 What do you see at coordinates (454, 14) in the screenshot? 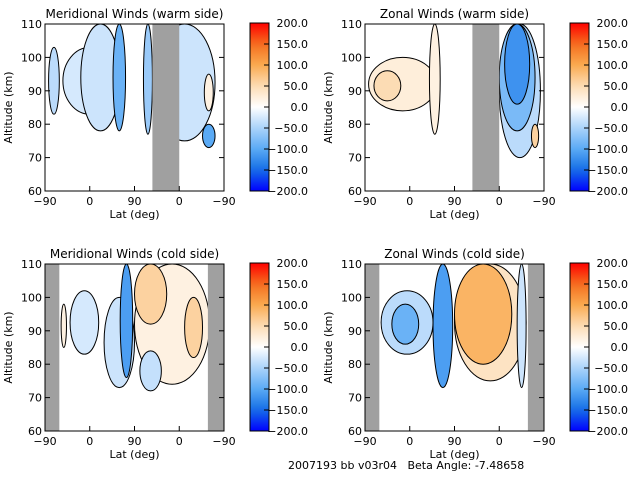
I see `panel-title: Zonal Winds (warm side)` at bounding box center [454, 14].